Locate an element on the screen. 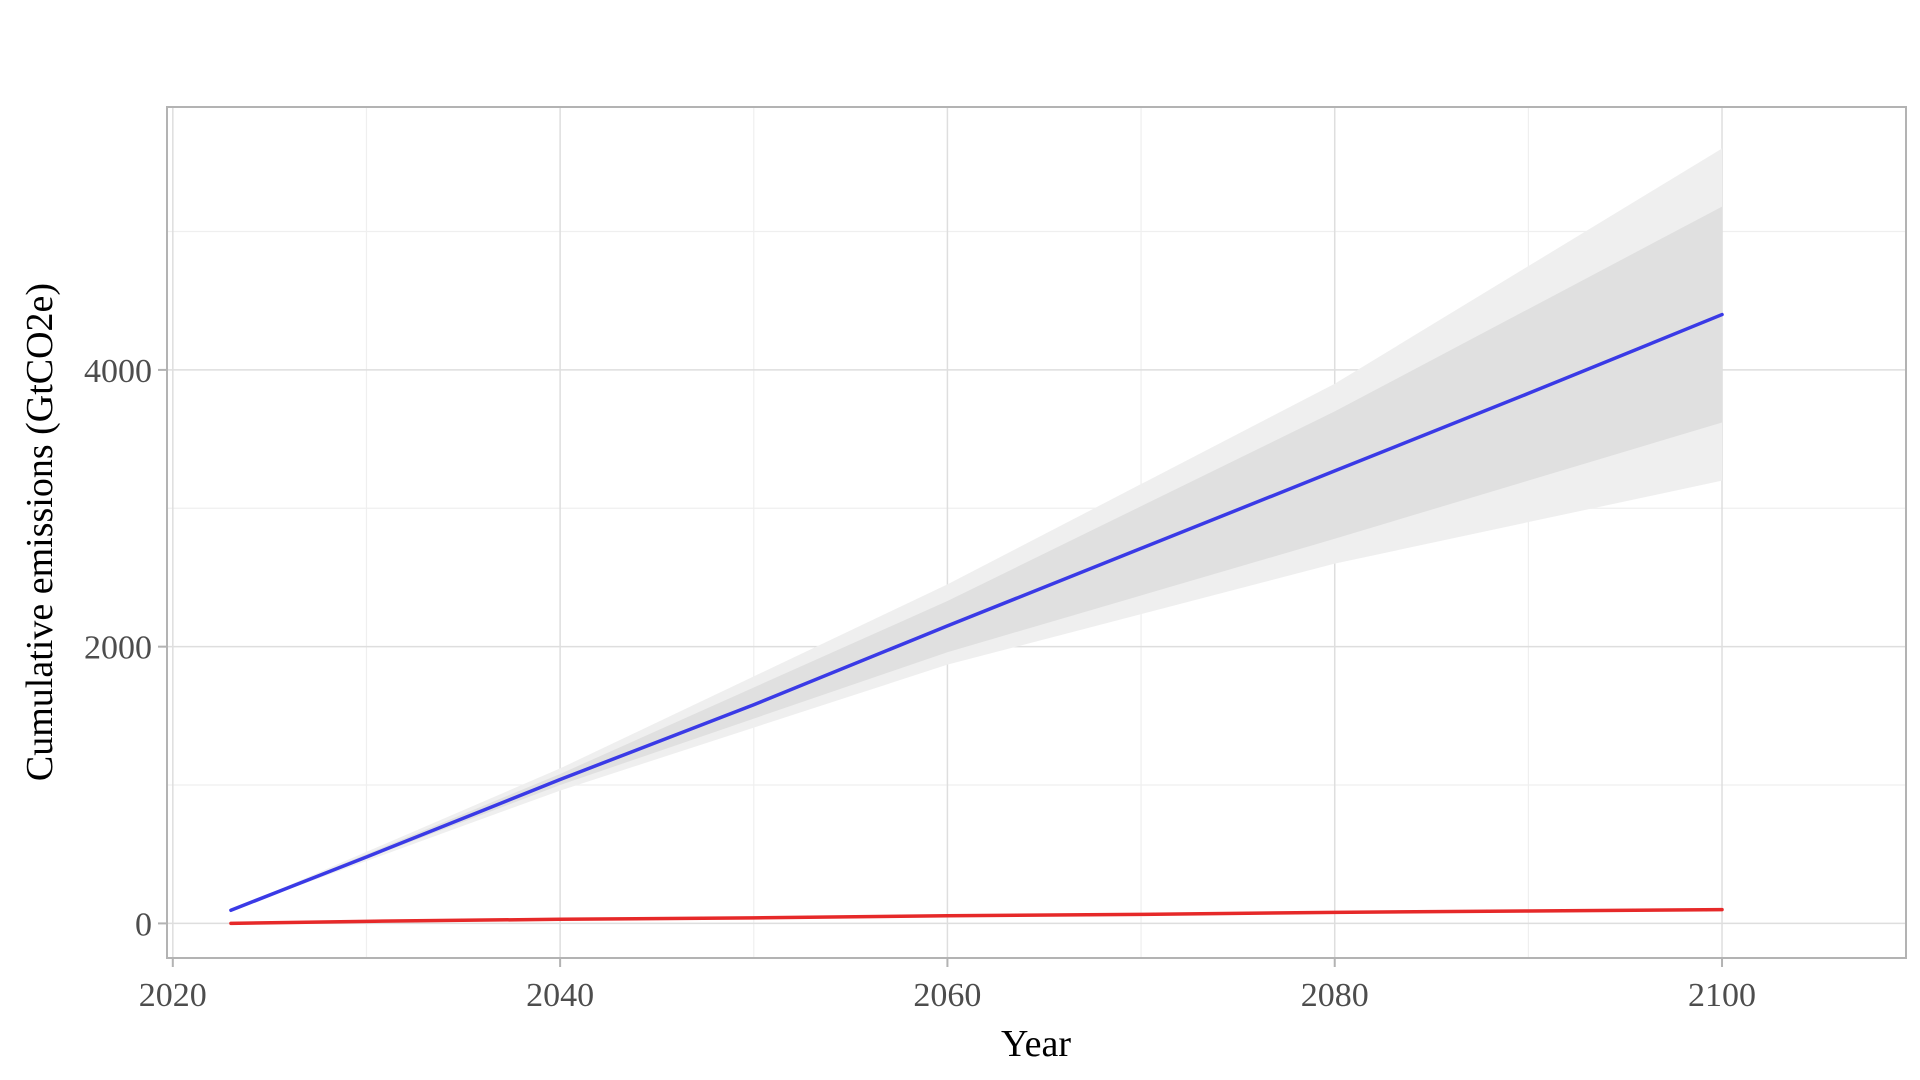  y-tick-label: 2000 is located at coordinates (118, 648).